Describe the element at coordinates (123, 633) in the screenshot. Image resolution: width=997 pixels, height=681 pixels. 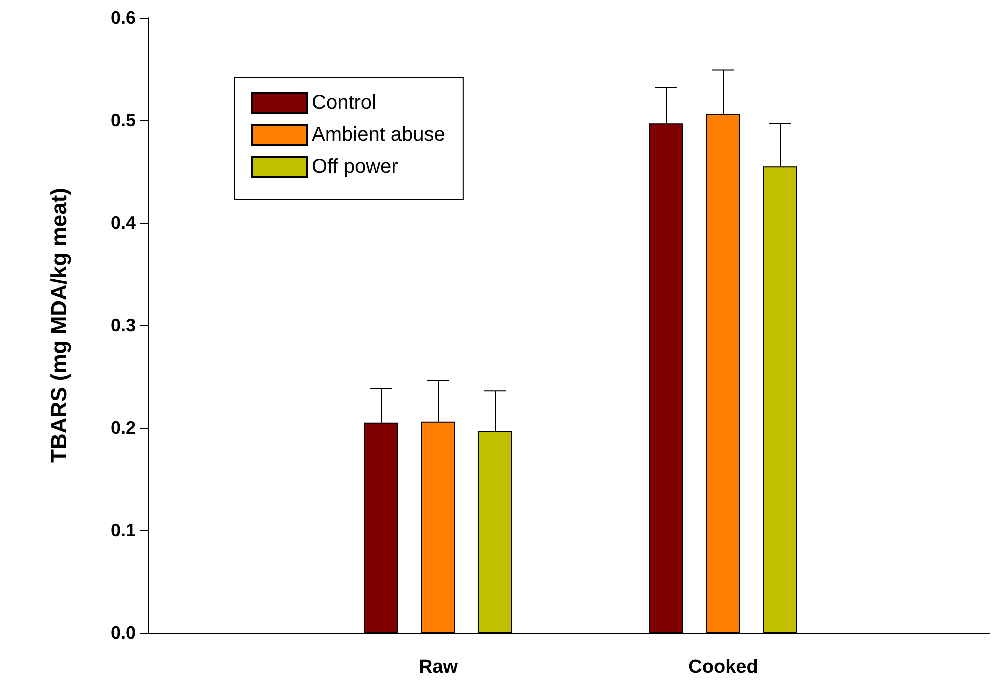
I see `y-tick-label: 0.0` at that location.